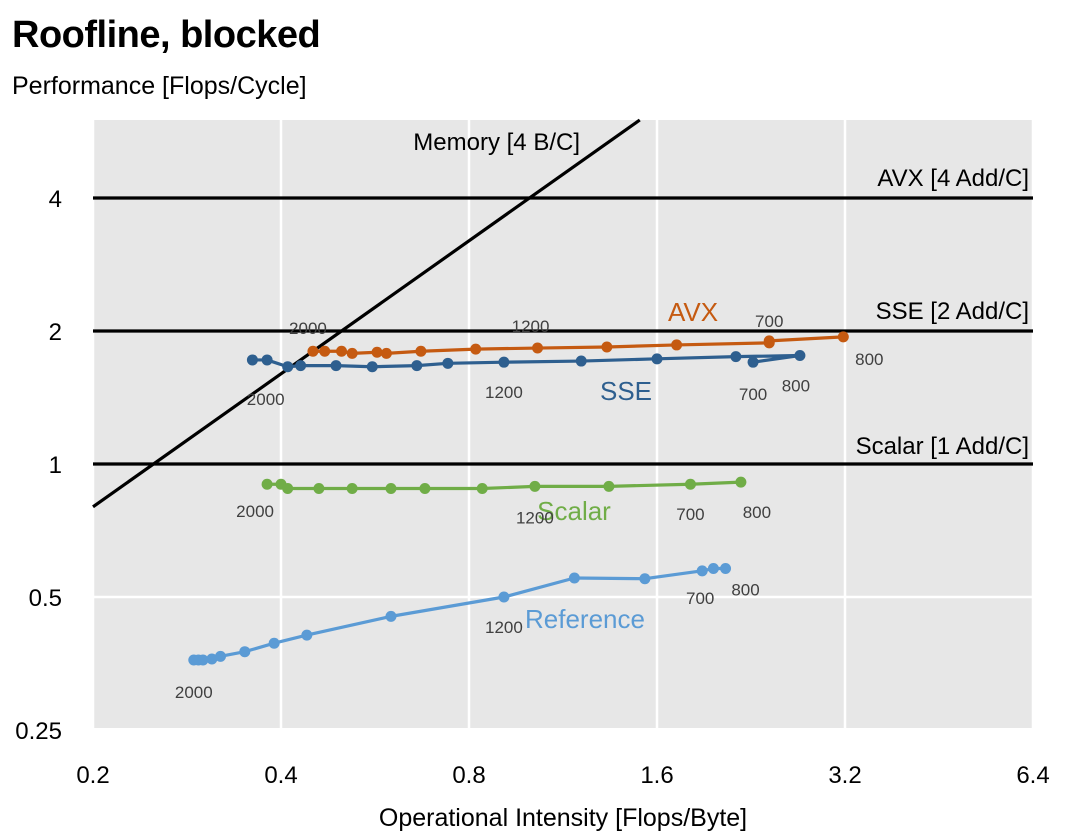 This screenshot has width=1068, height=839. Describe the element at coordinates (586, 333) in the screenshot. I see `series-avx: AVX 2000 1200 700 800` at that location.